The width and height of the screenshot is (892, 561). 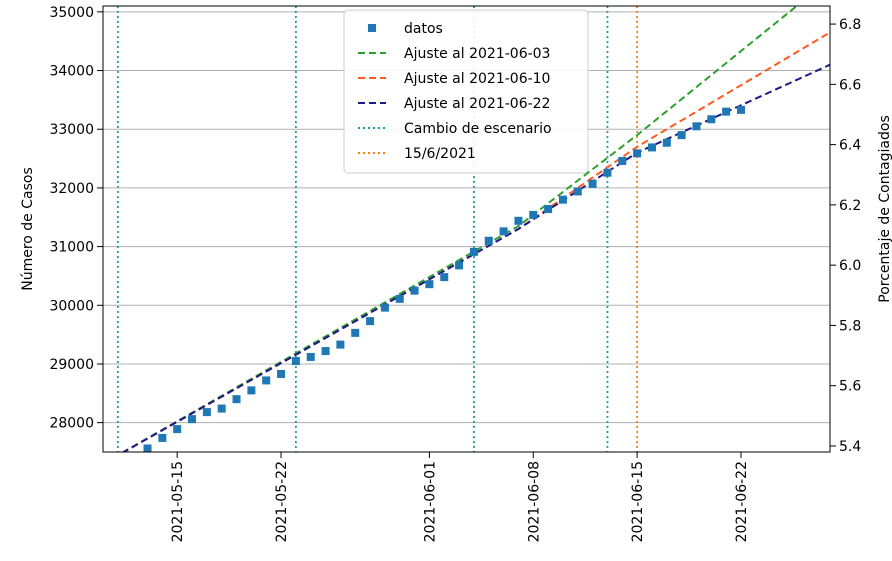 What do you see at coordinates (423, 29) in the screenshot?
I see `legend-label: datos` at bounding box center [423, 29].